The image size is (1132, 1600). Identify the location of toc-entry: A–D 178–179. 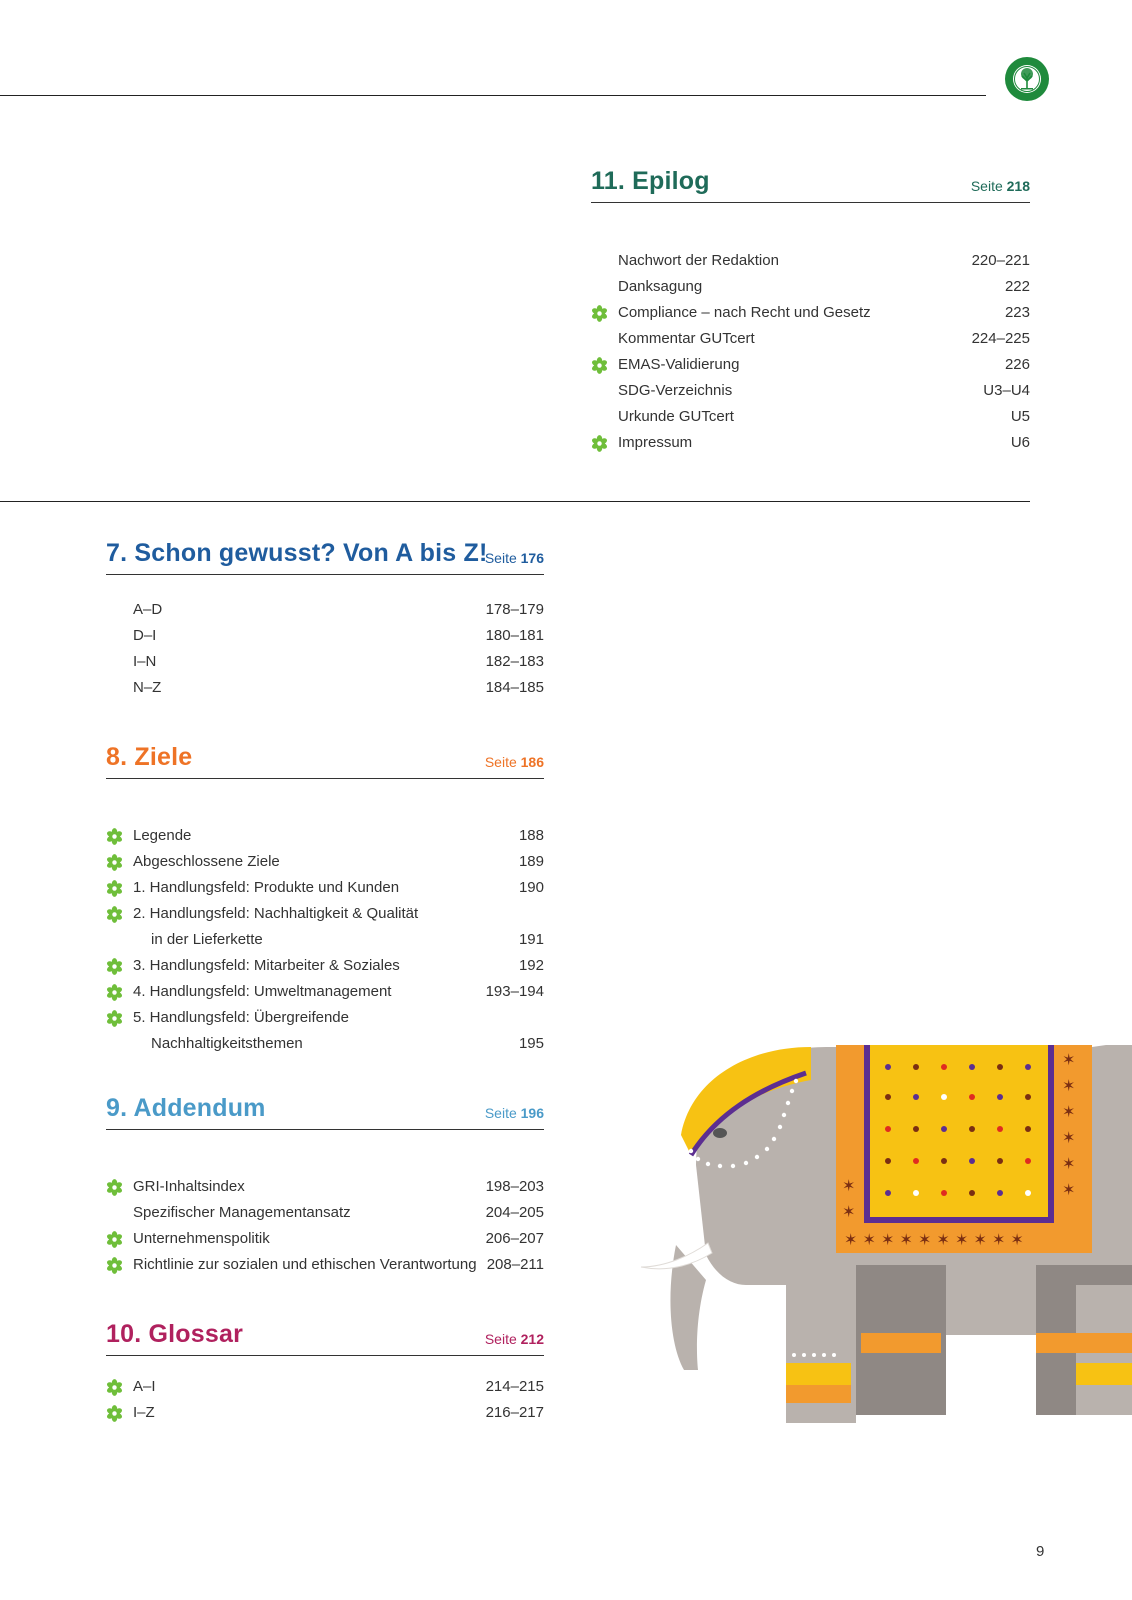
(325, 610).